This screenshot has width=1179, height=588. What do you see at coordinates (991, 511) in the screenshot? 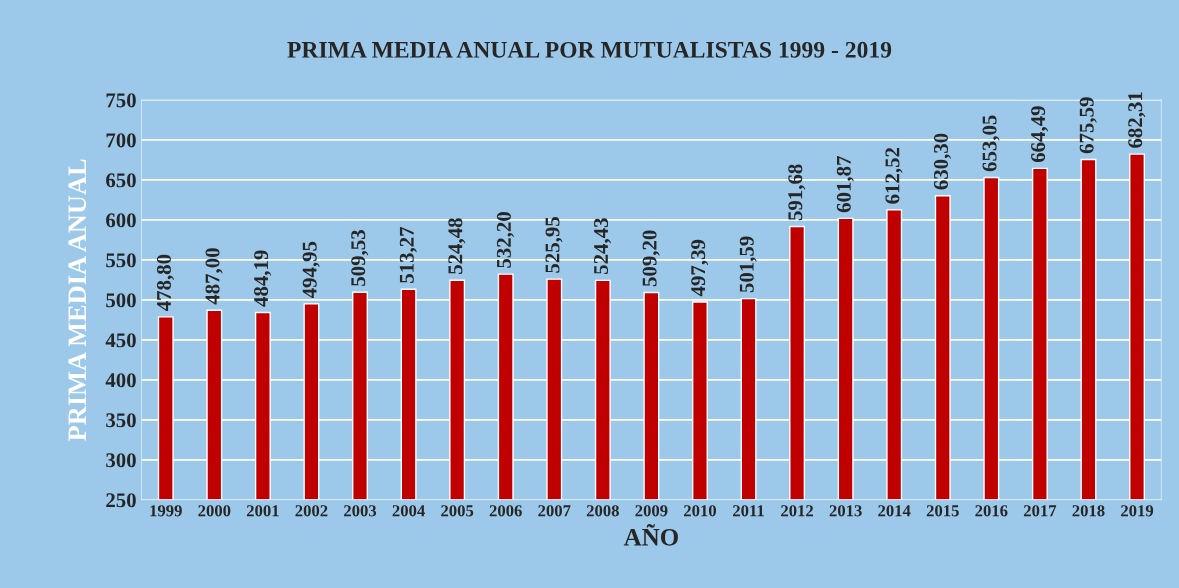
I see `x-tick-label: 2016` at bounding box center [991, 511].